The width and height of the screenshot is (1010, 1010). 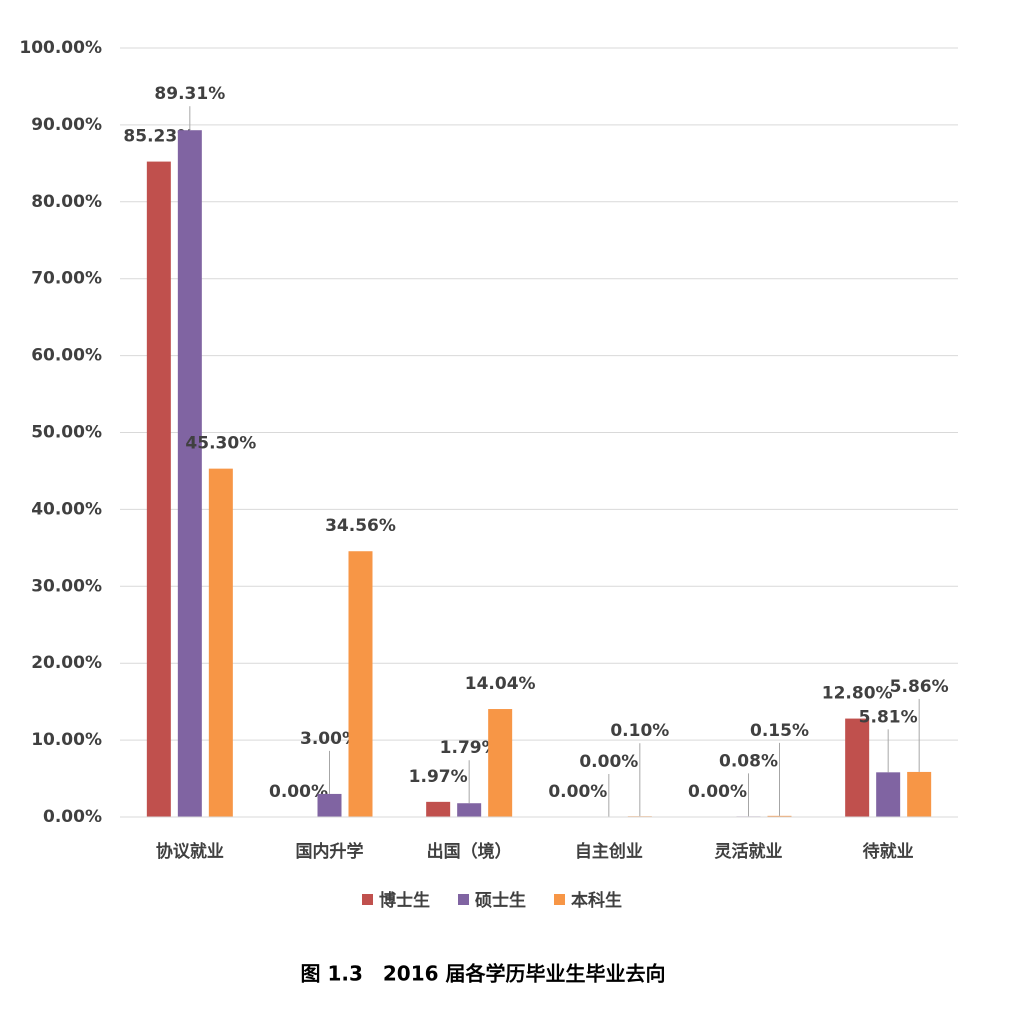 I want to click on legend-label: 硕士生, so click(x=500, y=900).